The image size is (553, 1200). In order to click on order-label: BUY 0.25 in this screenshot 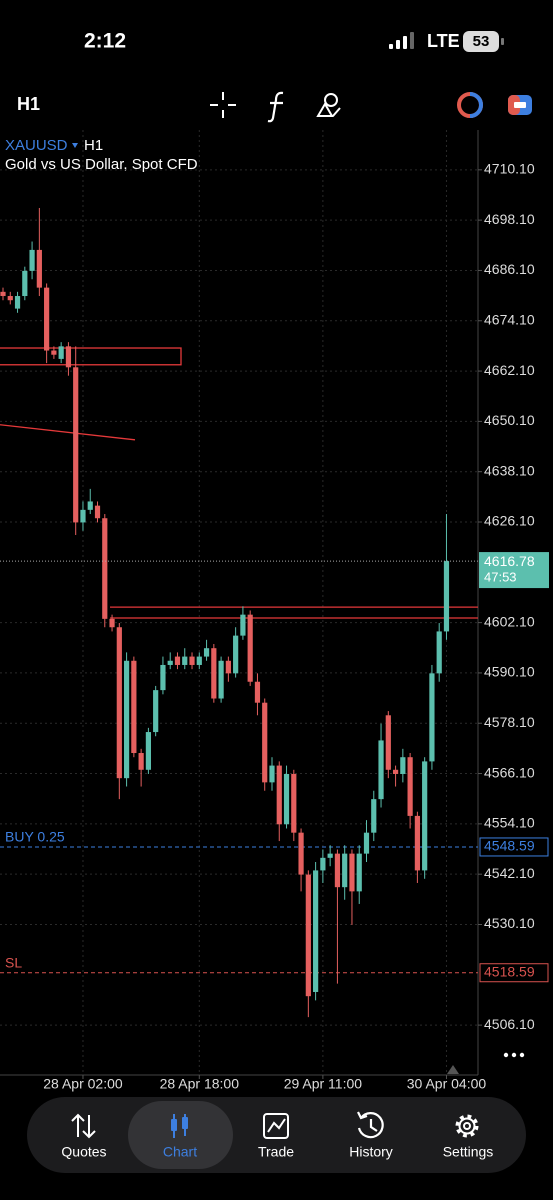, I will do `click(35, 837)`.